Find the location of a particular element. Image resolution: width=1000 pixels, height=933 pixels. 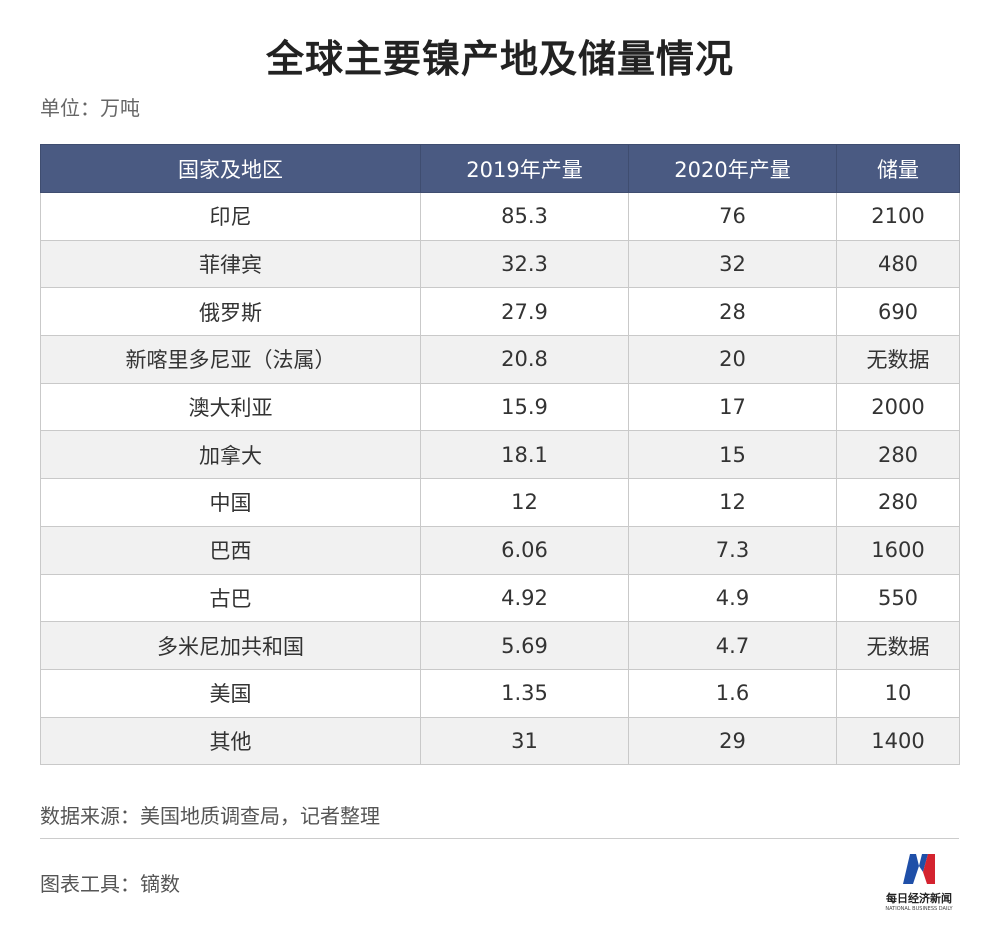

cell-production-2019: 31 is located at coordinates (524, 741).